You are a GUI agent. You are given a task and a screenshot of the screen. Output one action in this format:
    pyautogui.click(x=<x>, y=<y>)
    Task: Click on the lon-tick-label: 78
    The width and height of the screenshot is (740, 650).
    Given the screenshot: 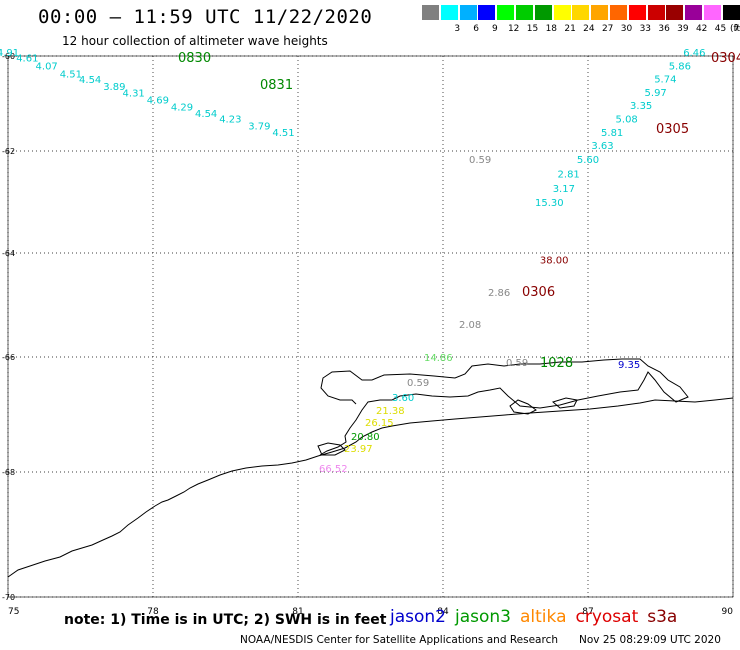 What is the action you would take?
    pyautogui.click(x=153, y=612)
    